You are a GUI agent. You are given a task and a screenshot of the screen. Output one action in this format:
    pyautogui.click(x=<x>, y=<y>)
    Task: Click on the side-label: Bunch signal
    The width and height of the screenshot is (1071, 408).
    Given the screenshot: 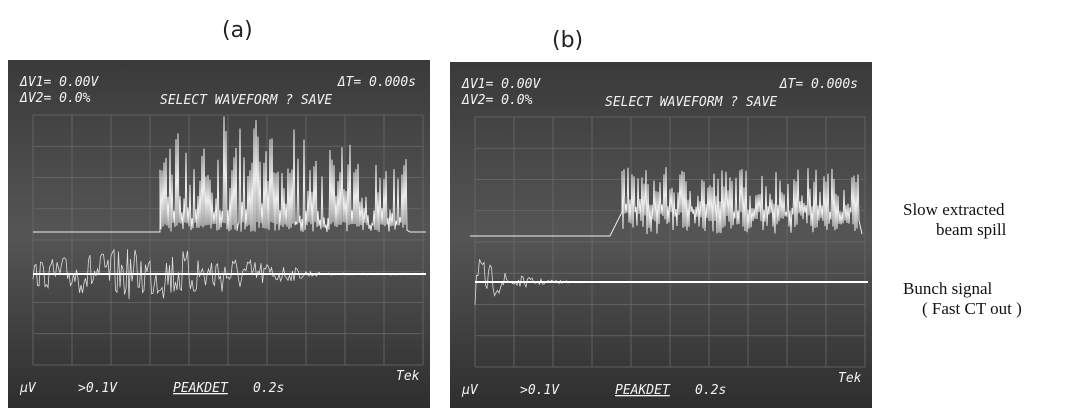 What is the action you would take?
    pyautogui.click(x=948, y=288)
    